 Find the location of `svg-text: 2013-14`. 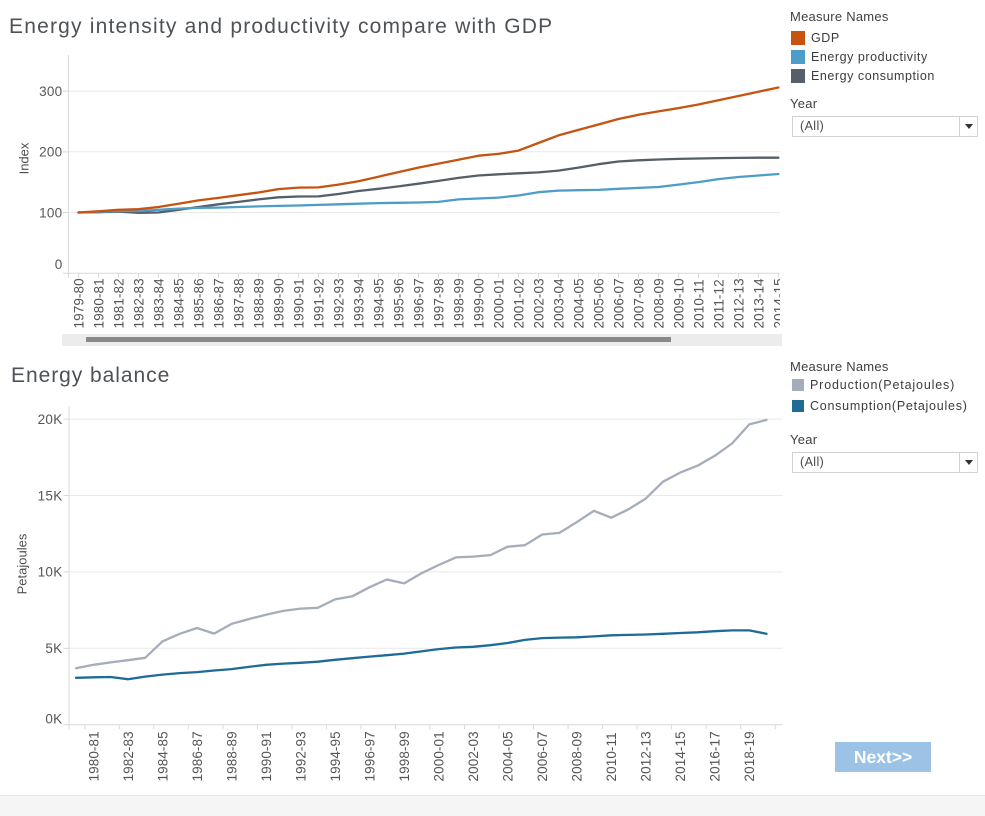

svg-text: 2013-14 is located at coordinates (758, 303).